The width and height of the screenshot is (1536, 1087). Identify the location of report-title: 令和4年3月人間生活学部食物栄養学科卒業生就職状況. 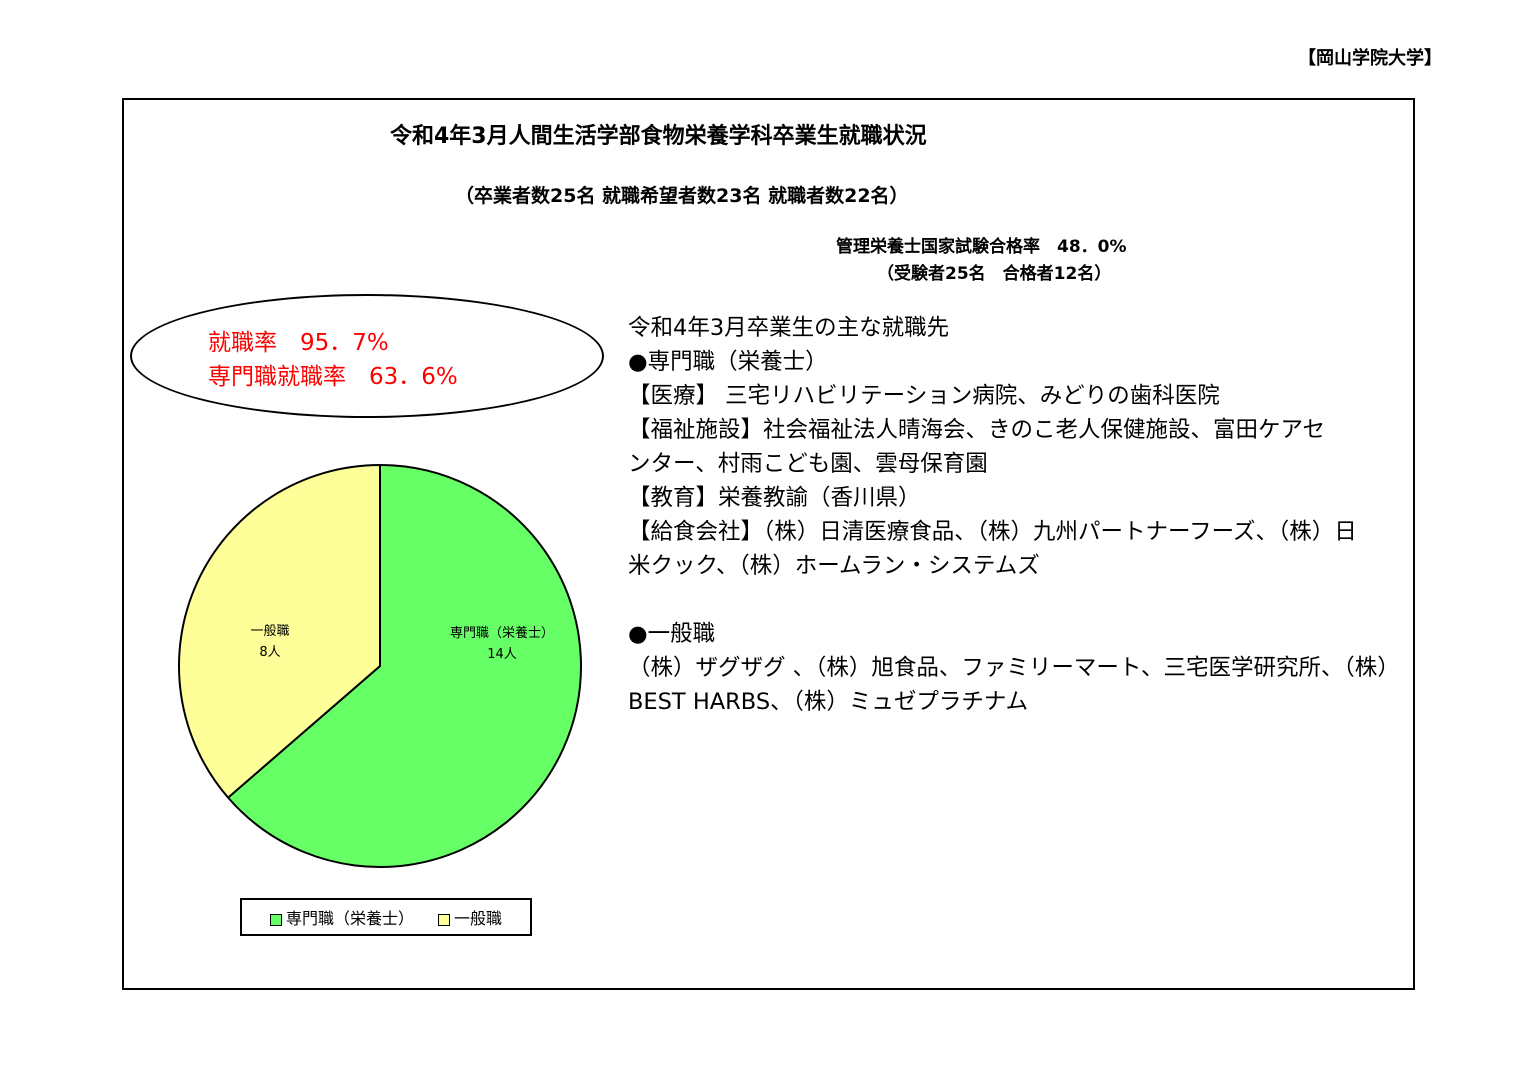
(658, 136).